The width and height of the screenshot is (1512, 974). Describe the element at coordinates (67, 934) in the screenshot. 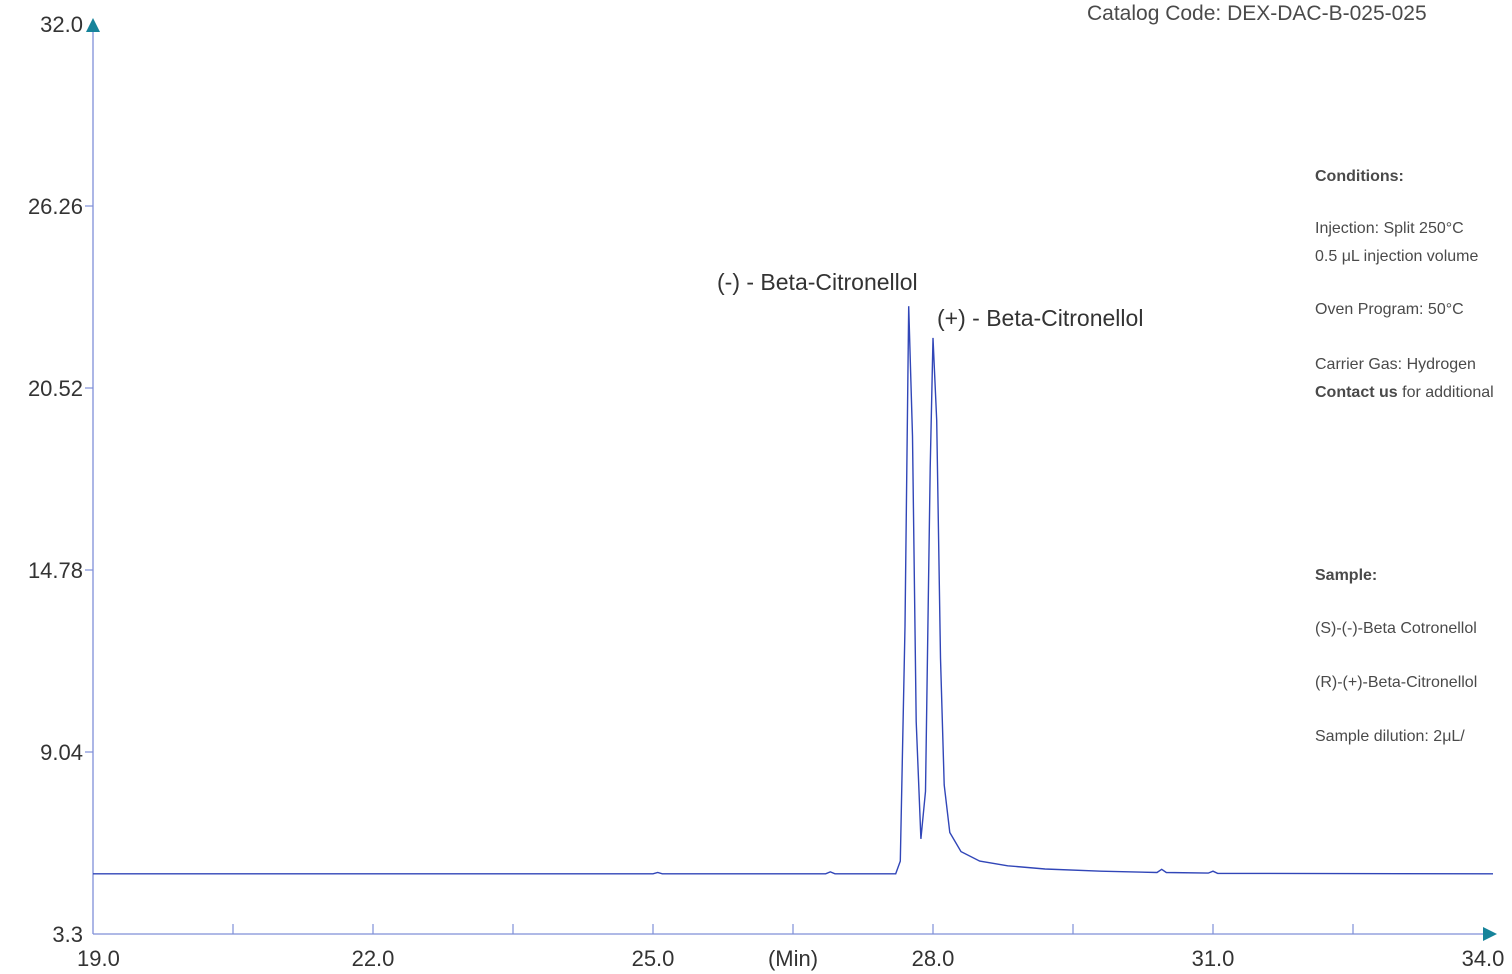

I see `y-tick-label: 3.3` at that location.